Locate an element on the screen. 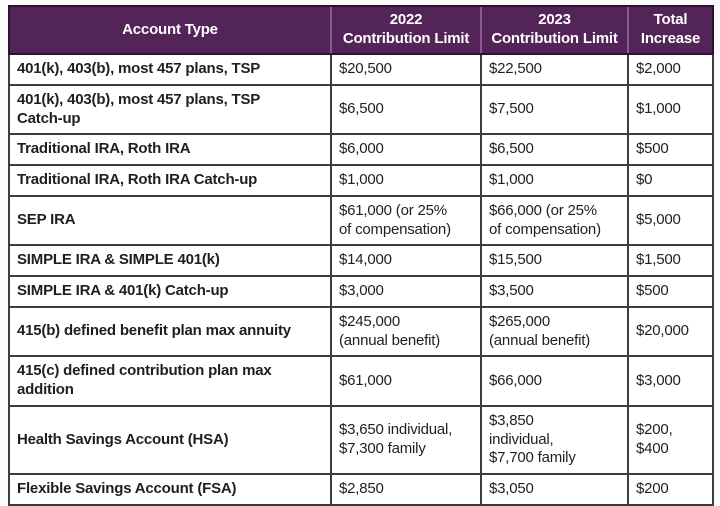 This screenshot has width=720, height=506. column-header-2023-limit: 2023 Contribution Limit is located at coordinates (554, 30).